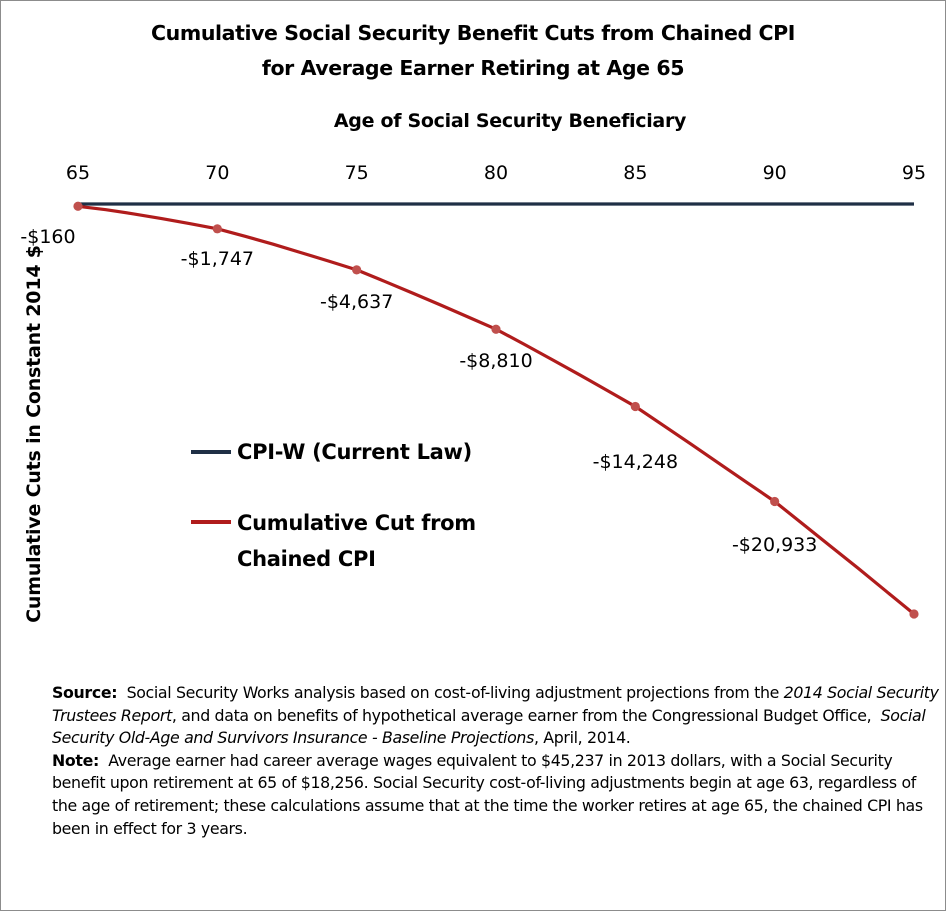 The width and height of the screenshot is (946, 911). Describe the element at coordinates (774, 545) in the screenshot. I see `data-label-age-90: -$20,933` at that location.